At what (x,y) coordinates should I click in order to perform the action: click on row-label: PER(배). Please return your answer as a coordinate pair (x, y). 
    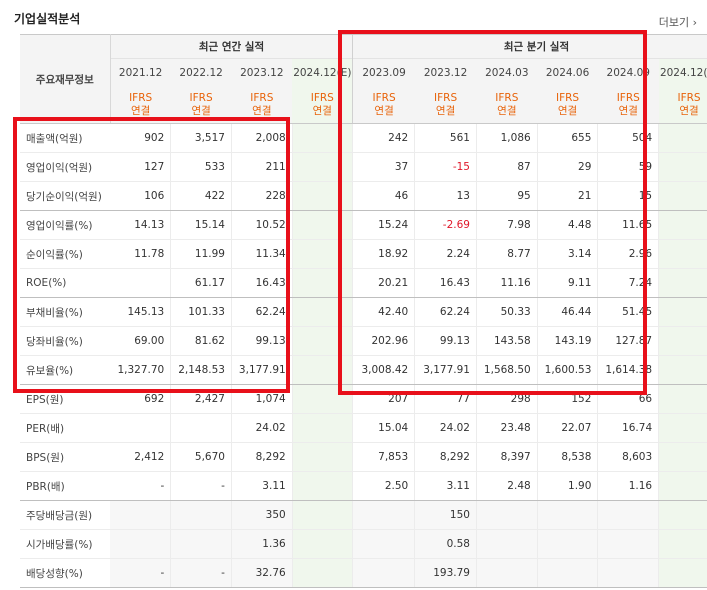
    Looking at the image, I should click on (65, 428).